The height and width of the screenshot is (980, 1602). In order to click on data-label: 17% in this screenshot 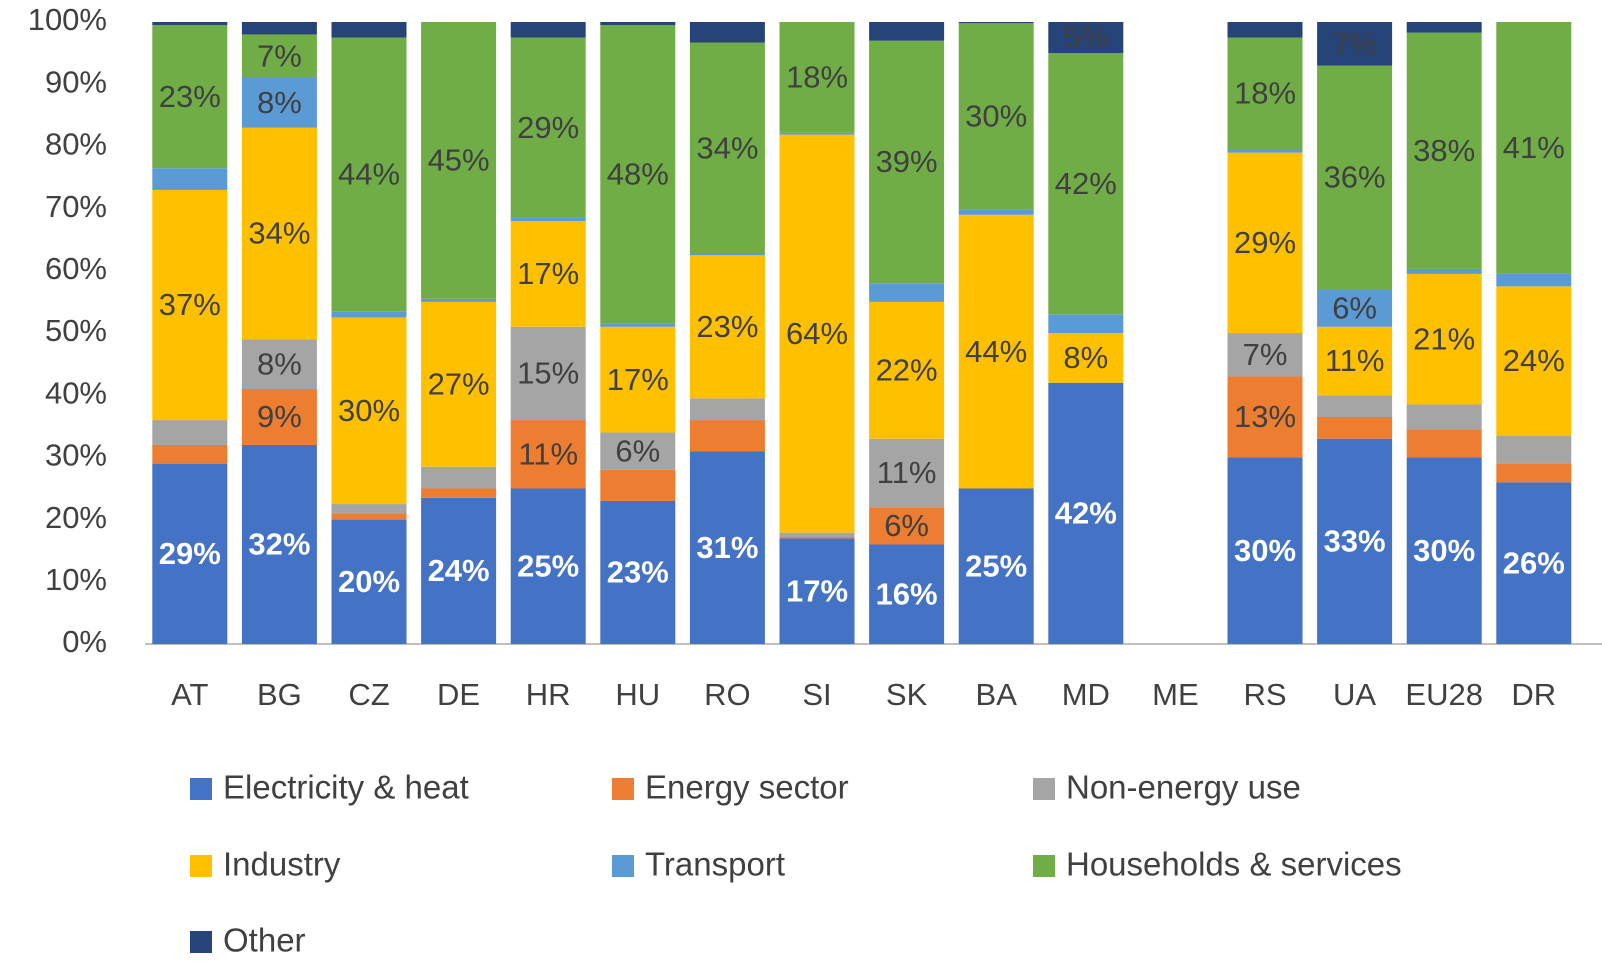, I will do `click(548, 273)`.